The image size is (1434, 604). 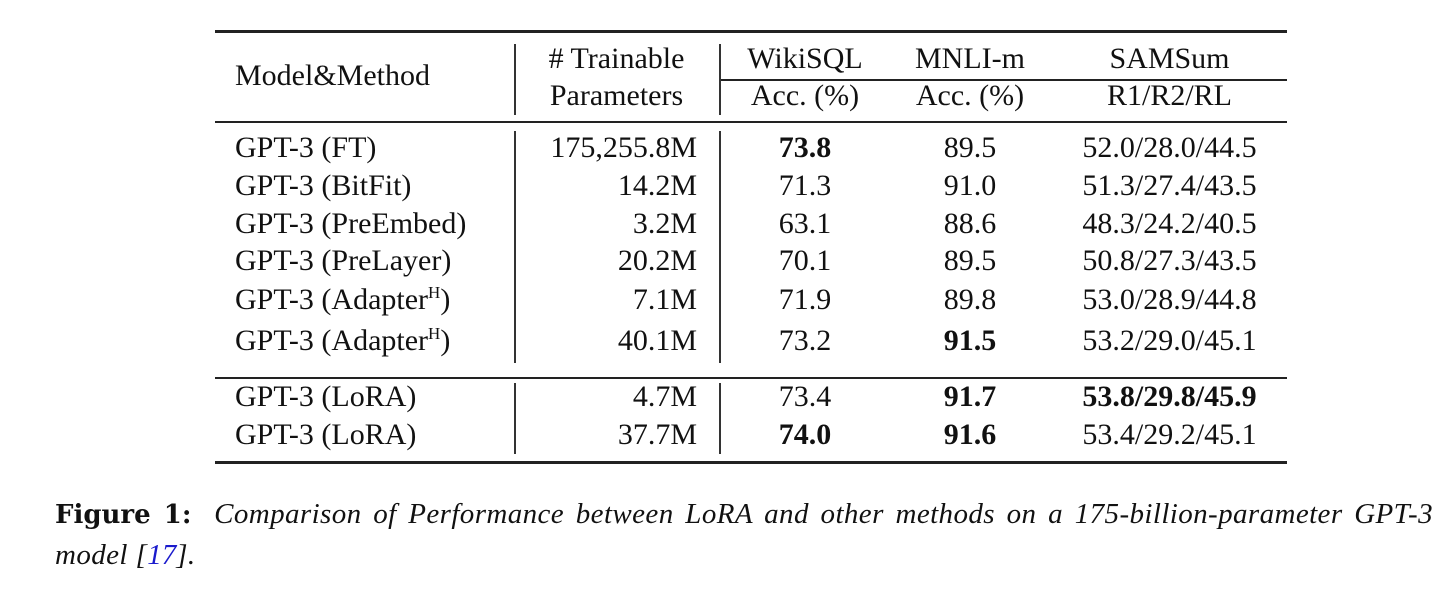 I want to click on cell-mnli: 91.0, so click(x=970, y=186).